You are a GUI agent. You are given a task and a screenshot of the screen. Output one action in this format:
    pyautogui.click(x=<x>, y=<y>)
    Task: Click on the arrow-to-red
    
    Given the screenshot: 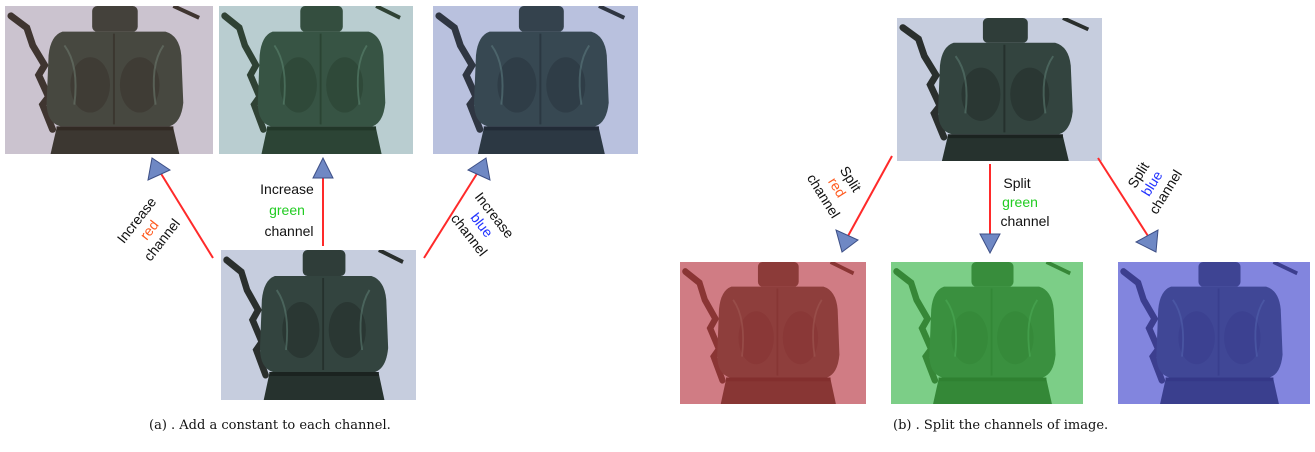 What is the action you would take?
    pyautogui.click(x=180, y=208)
    